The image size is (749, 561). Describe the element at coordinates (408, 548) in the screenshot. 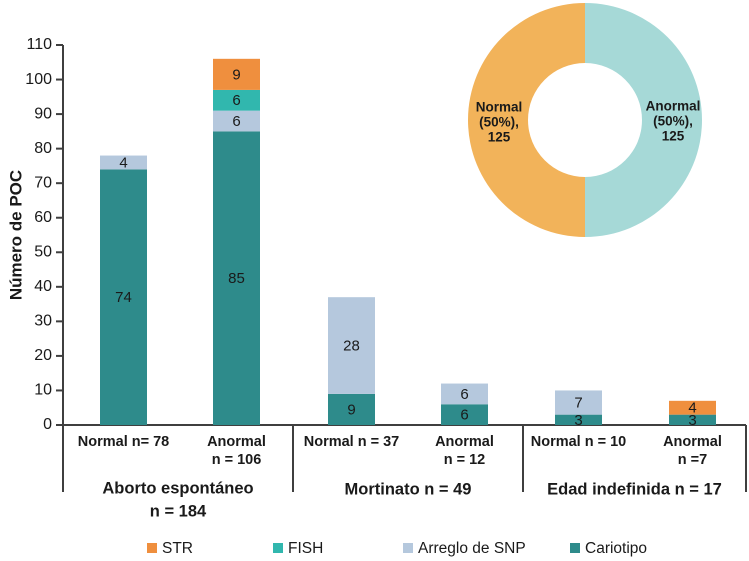

I see `legend-swatch-arreglo-de-snp` at that location.